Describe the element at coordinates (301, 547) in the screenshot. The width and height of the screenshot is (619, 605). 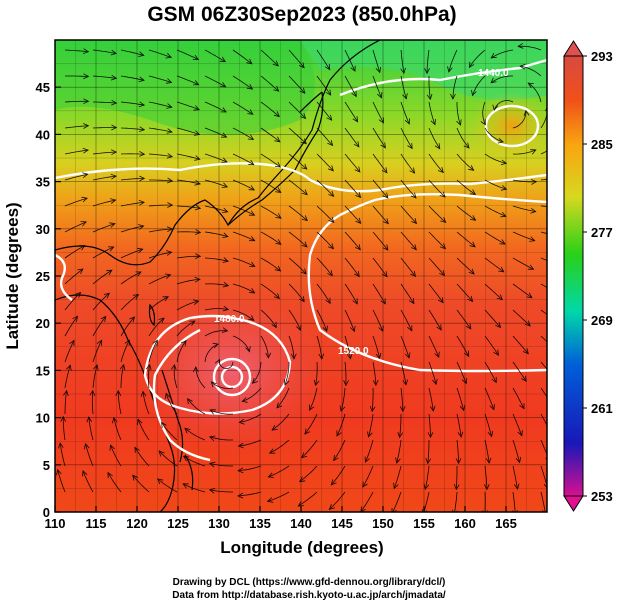
I see `x-axis-label: Longitude (degrees)` at that location.